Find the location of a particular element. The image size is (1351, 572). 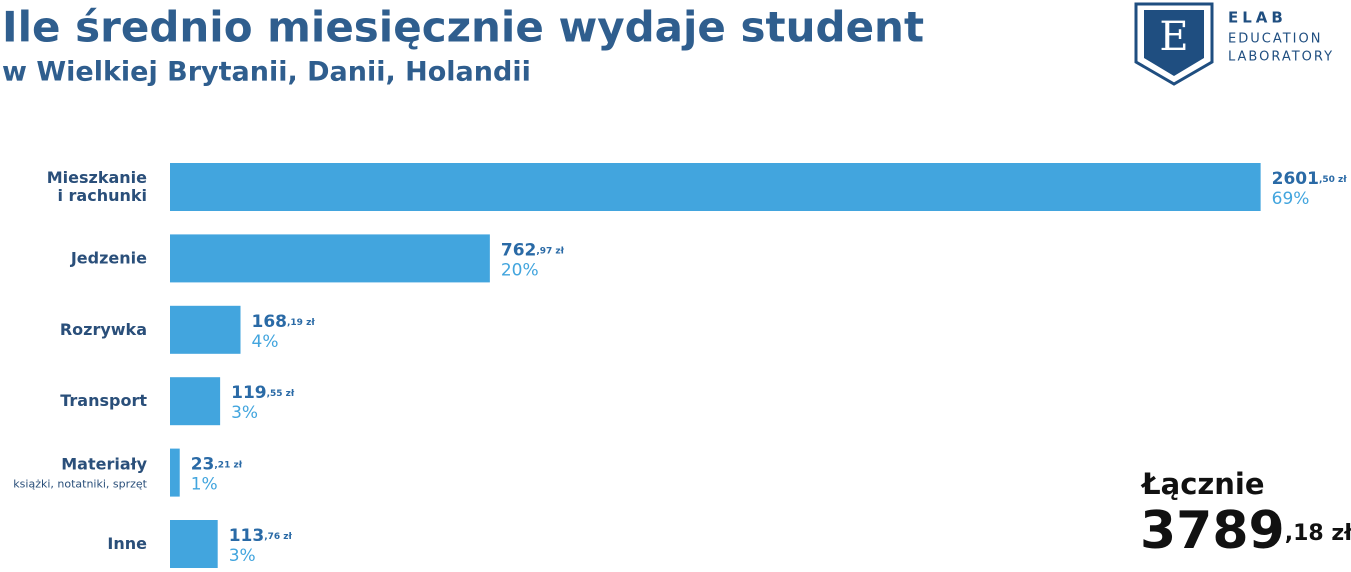

logo-shield-inner is located at coordinates (1174, 43).